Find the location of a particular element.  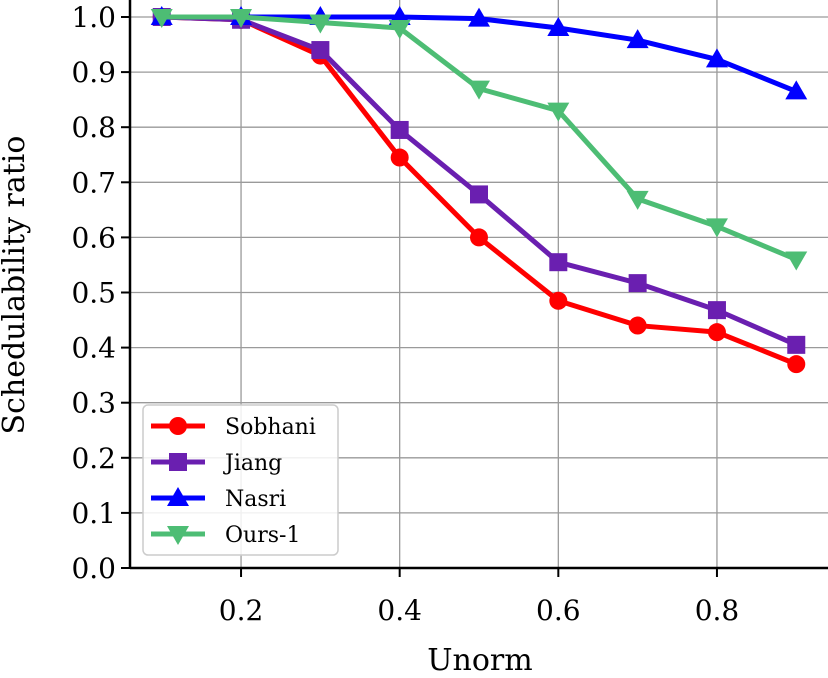

legend-box is located at coordinates (240, 480).